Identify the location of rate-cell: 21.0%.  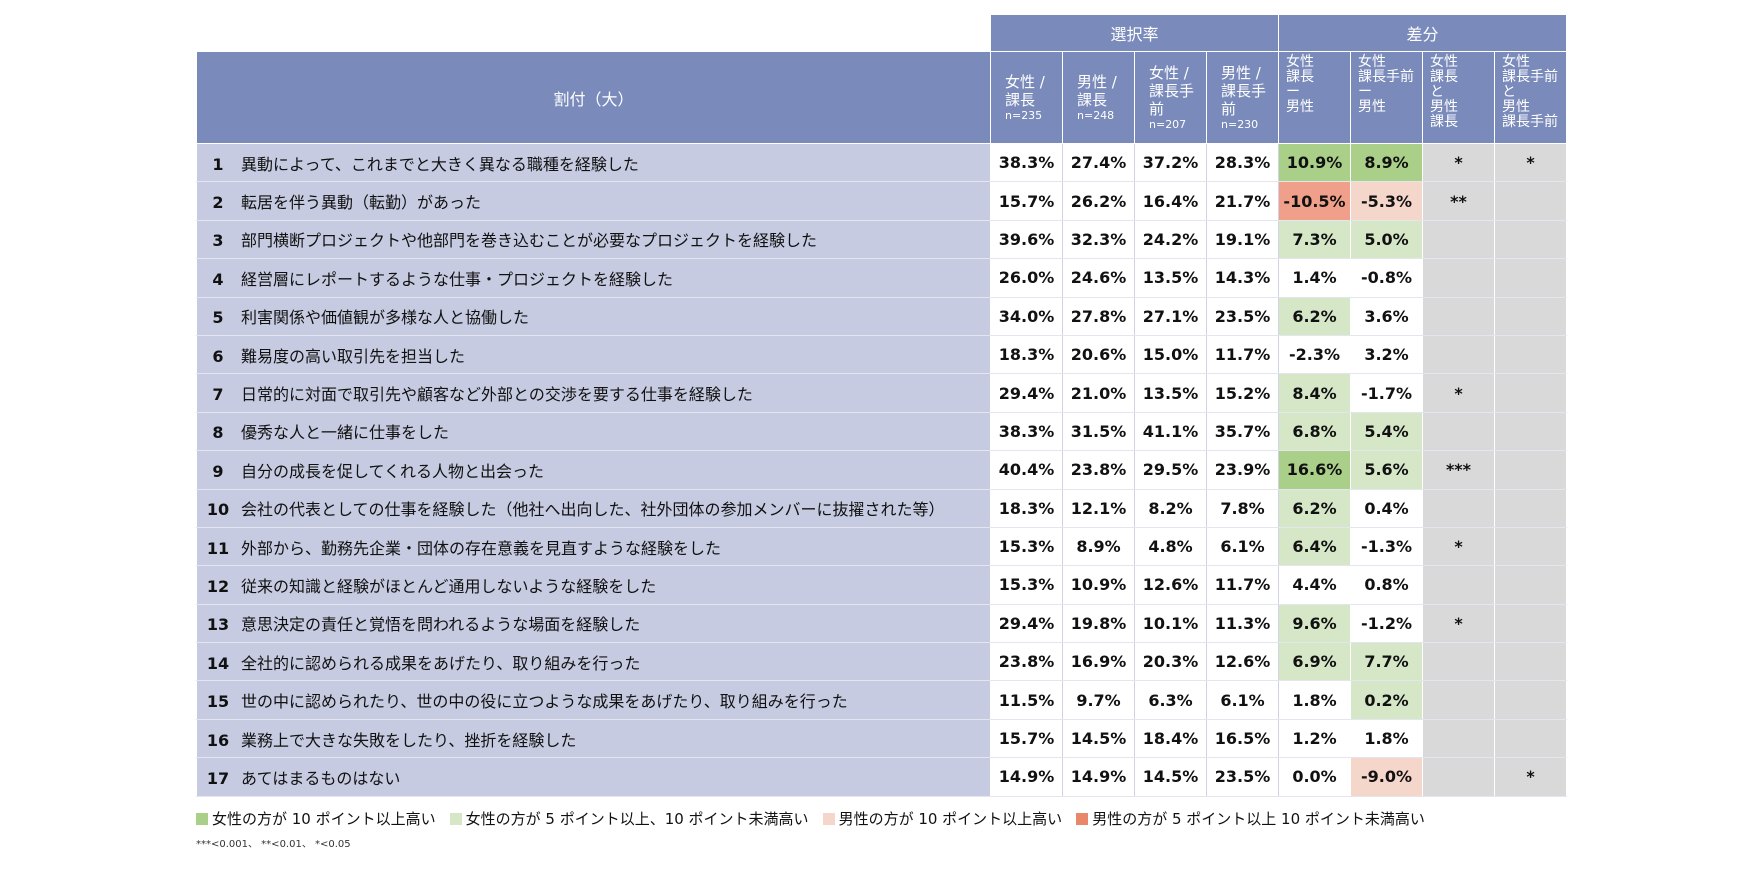
(1098, 393).